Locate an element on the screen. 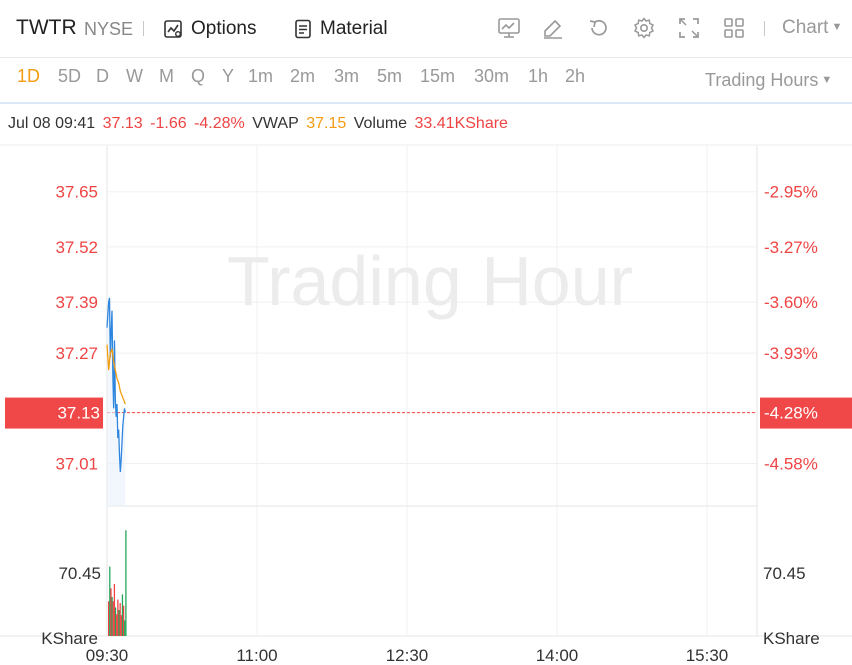 Image resolution: width=852 pixels, height=665 pixels. current-price-tag is located at coordinates (54, 413).